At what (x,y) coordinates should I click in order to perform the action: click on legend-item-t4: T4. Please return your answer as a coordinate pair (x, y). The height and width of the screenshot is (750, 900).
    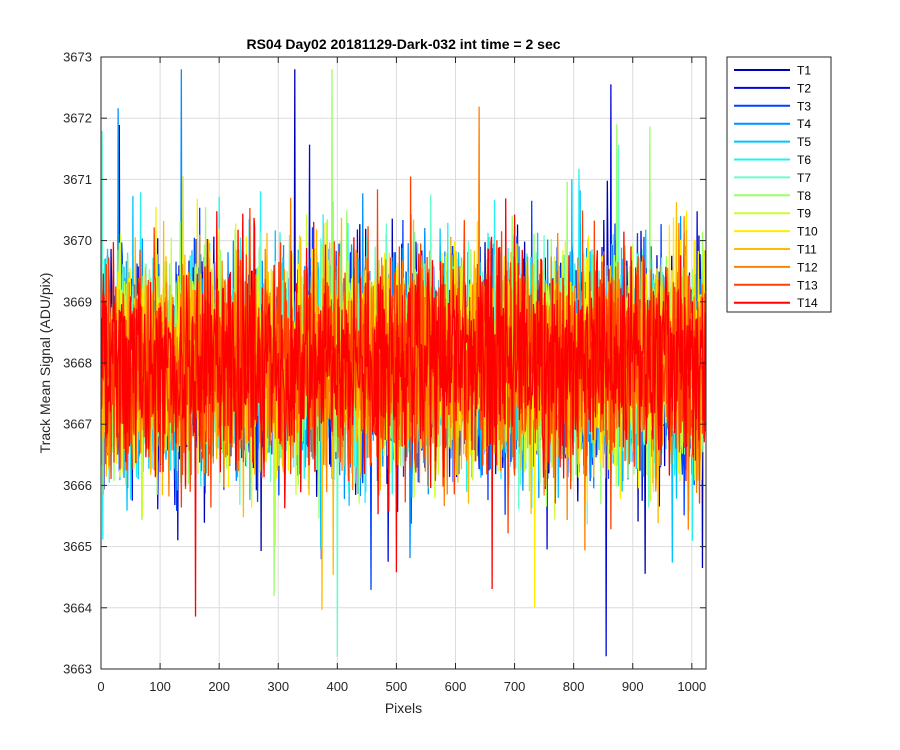
    Looking at the image, I should click on (772, 124).